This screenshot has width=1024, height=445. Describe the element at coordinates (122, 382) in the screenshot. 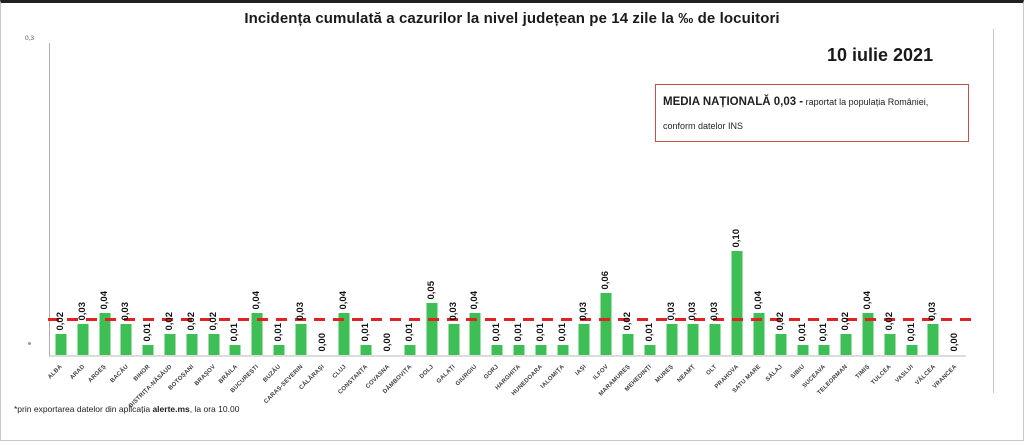

I see `x-label-slot: BACĂU` at that location.